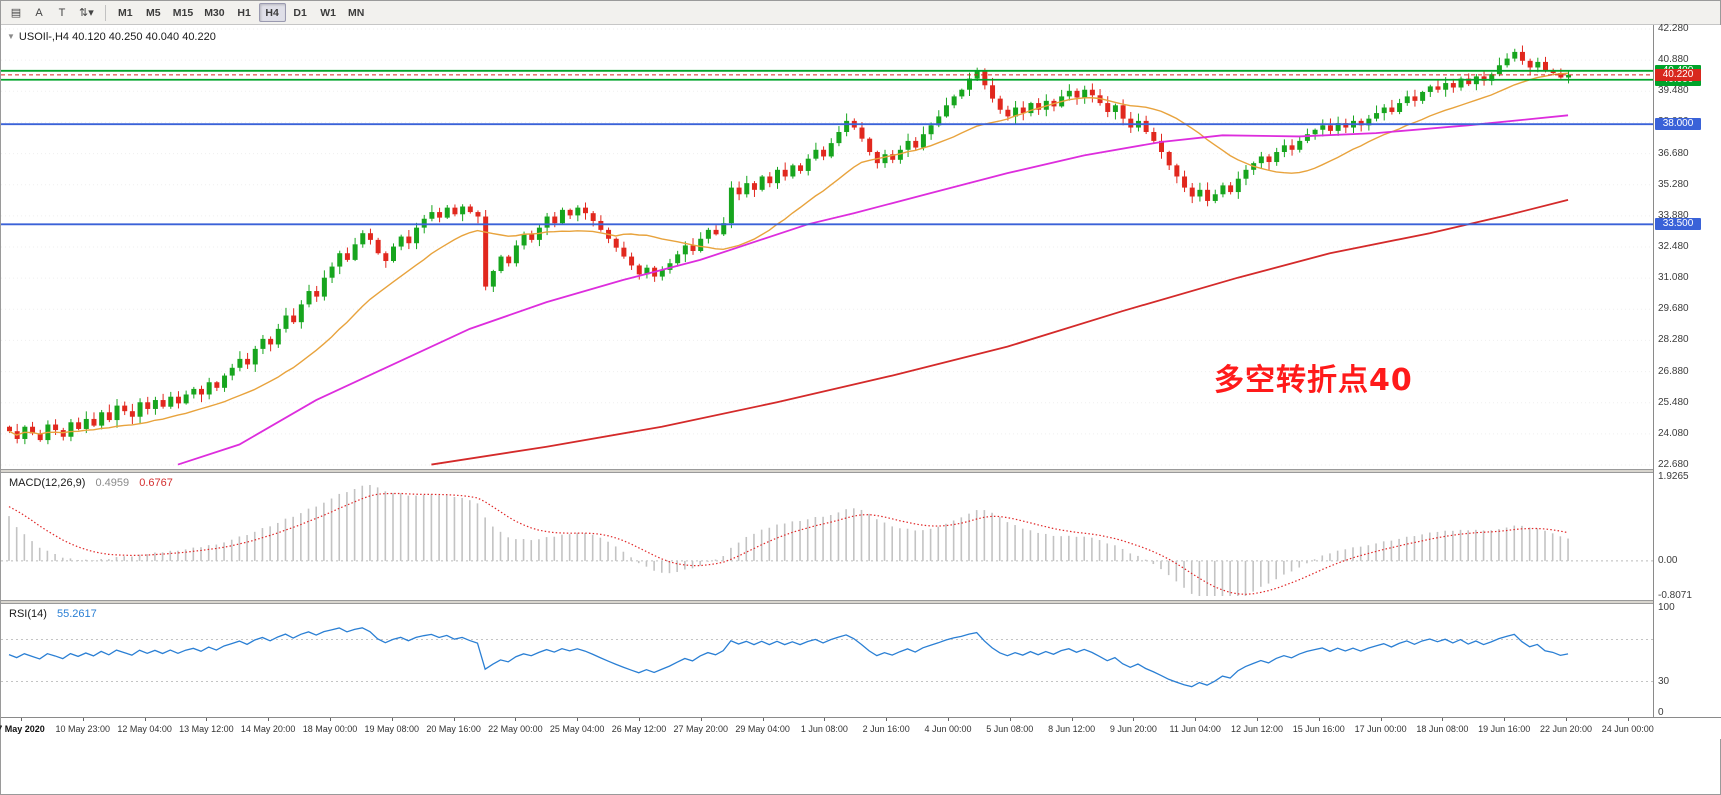 The image size is (1721, 795). Describe the element at coordinates (861, 471) in the screenshot. I see `splitter-macd` at that location.